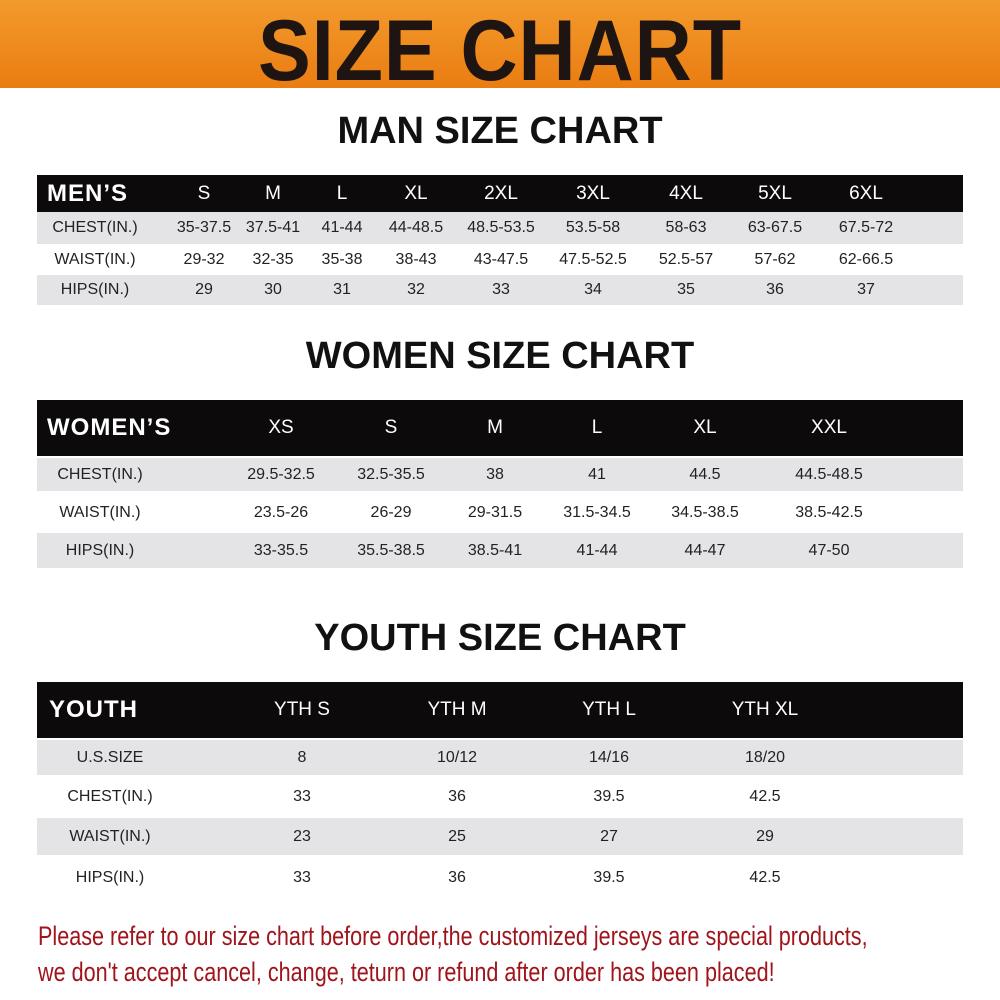 This screenshot has width=1000, height=1000. What do you see at coordinates (109, 427) in the screenshot?
I see `table-corner-label: WOMEN’S` at bounding box center [109, 427].